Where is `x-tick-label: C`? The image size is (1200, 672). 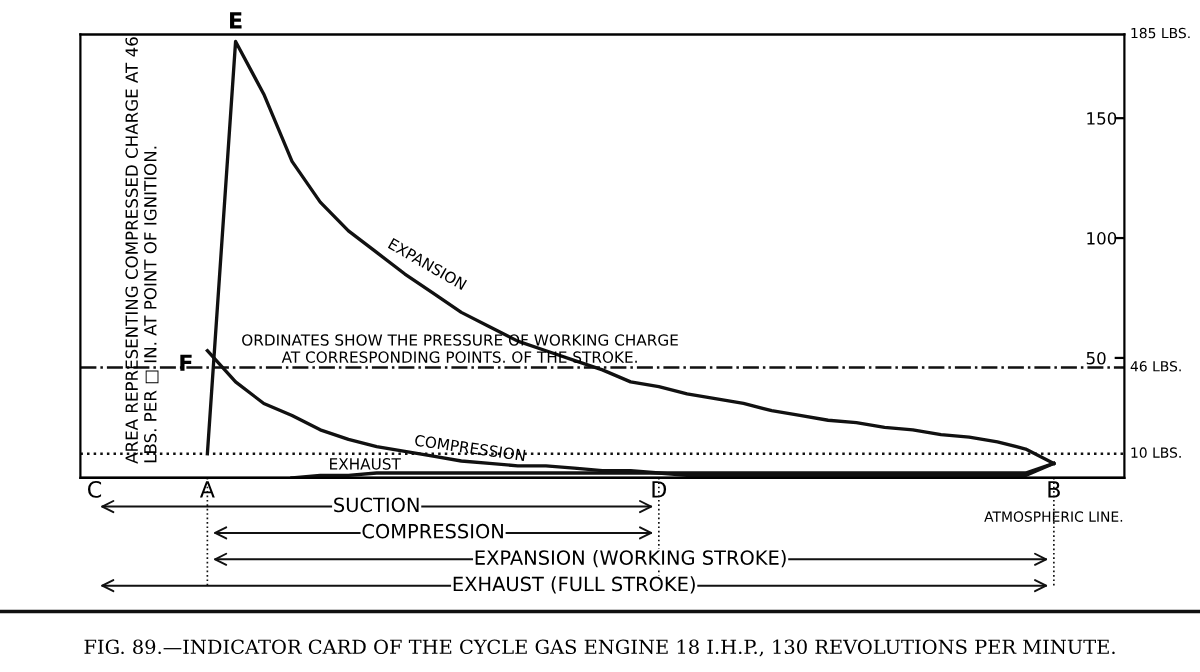 x-tick-label: C is located at coordinates (95, 489).